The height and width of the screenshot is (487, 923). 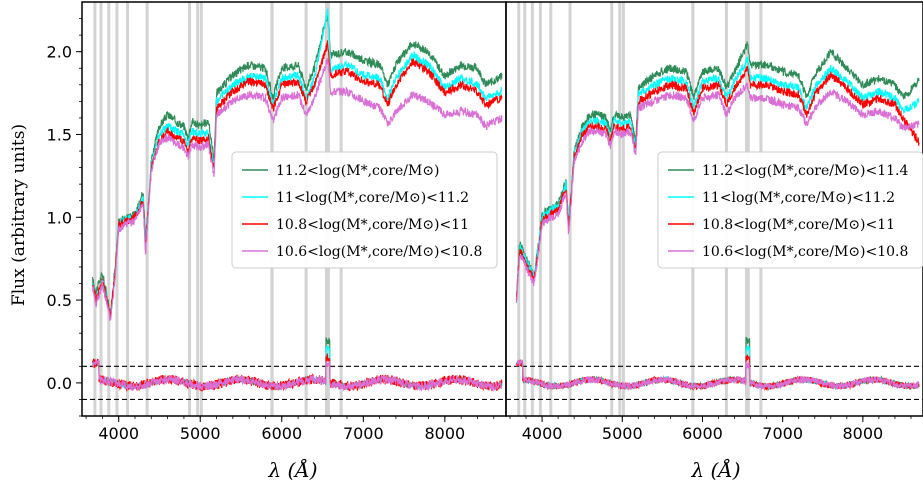 I want to click on y-tick-label: 1.5, so click(x=59, y=134).